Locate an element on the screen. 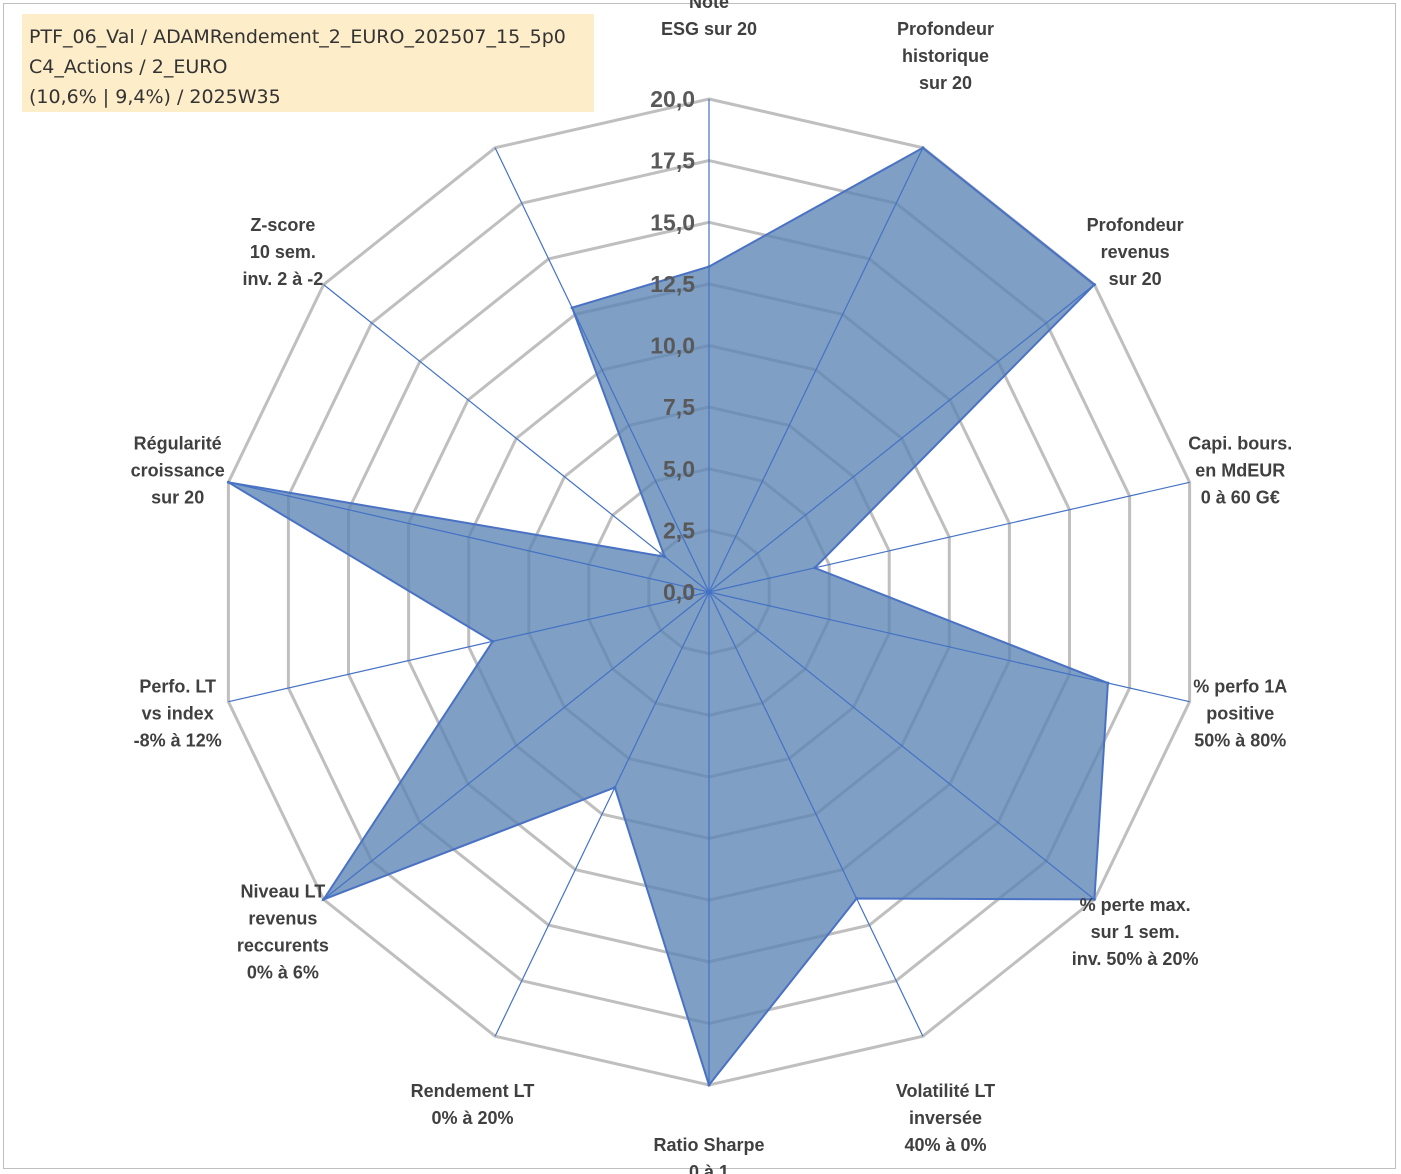  category-label-7: Ratio Sharpe 0 à 1 is located at coordinates (708, 1154).